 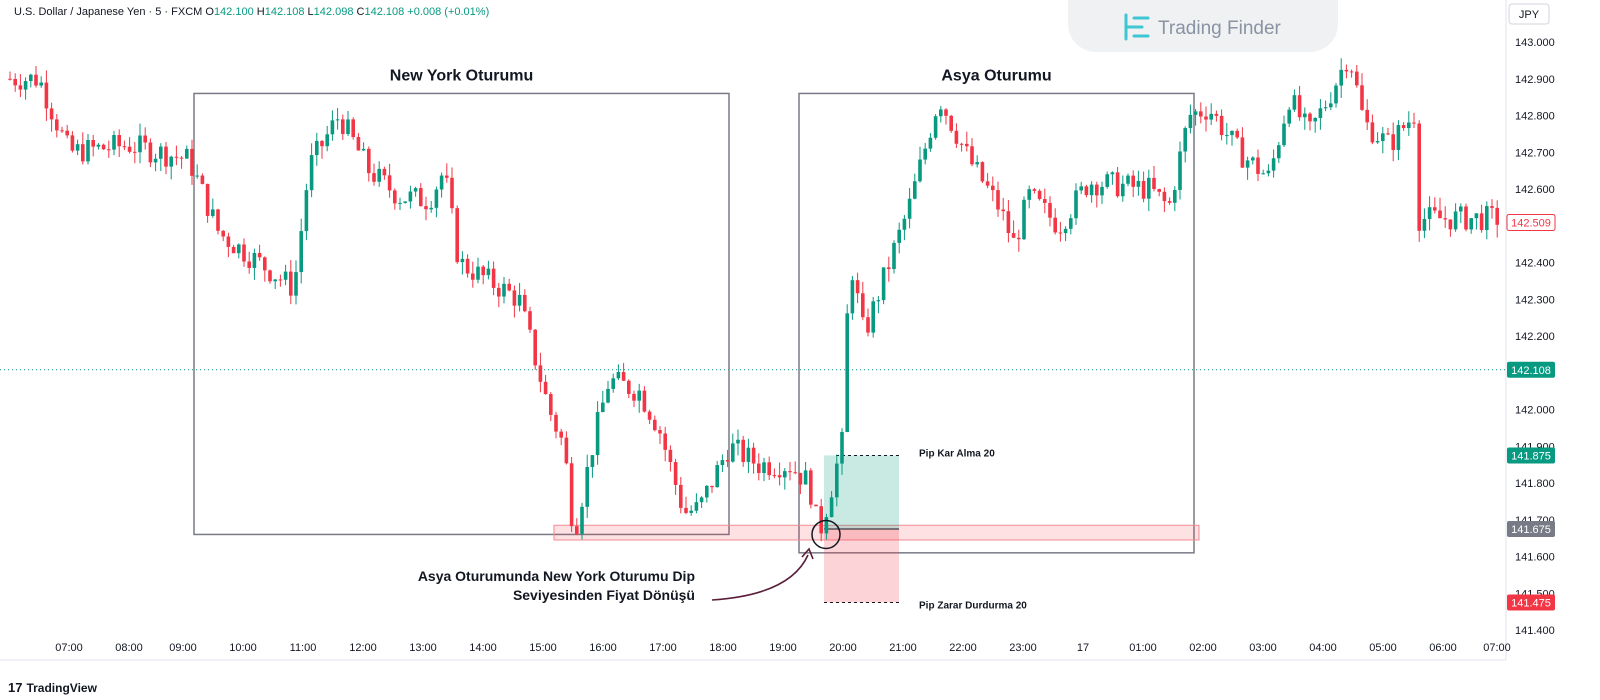 I want to click on price-tick-label: 142.200, so click(x=1535, y=337).